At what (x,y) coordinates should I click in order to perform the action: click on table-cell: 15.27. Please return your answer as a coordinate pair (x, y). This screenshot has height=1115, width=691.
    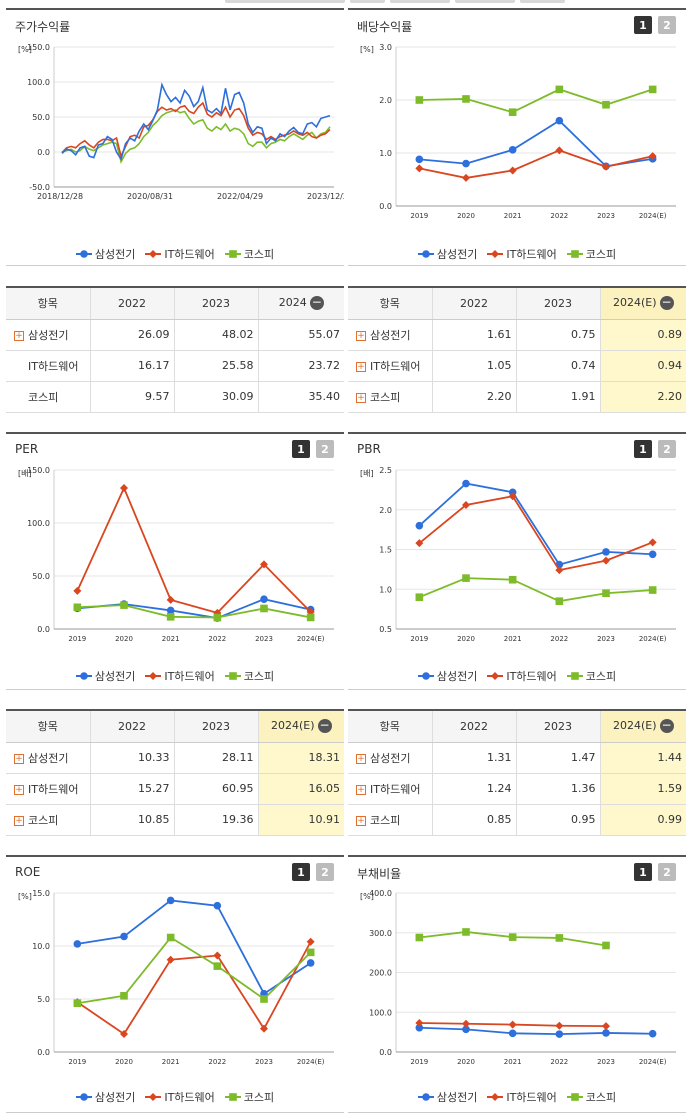
    Looking at the image, I should click on (131, 789).